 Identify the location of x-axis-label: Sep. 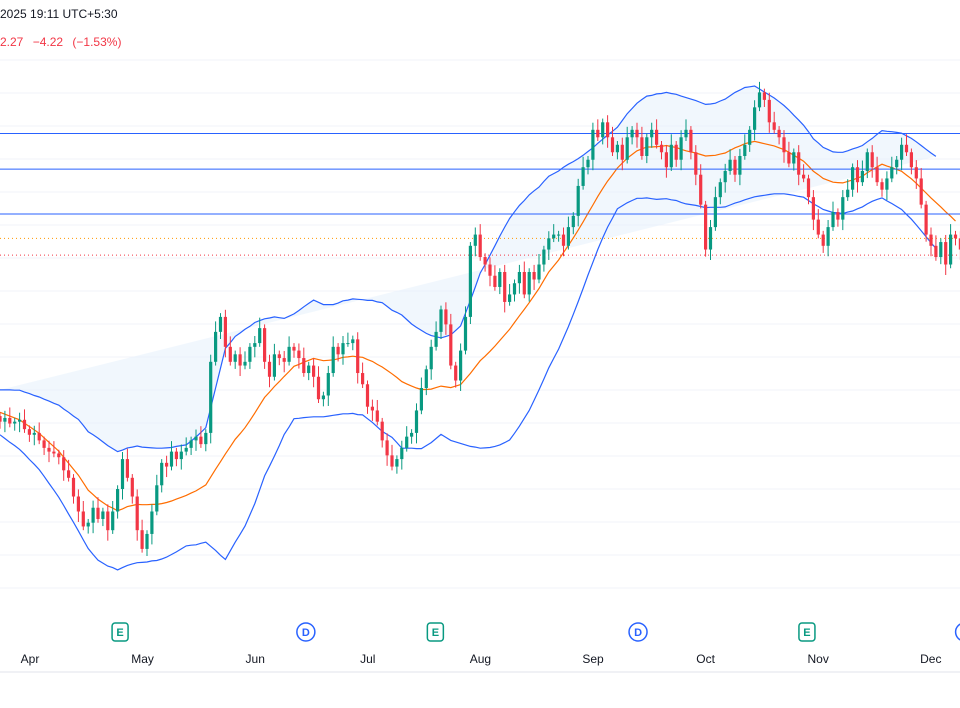
(593, 659).